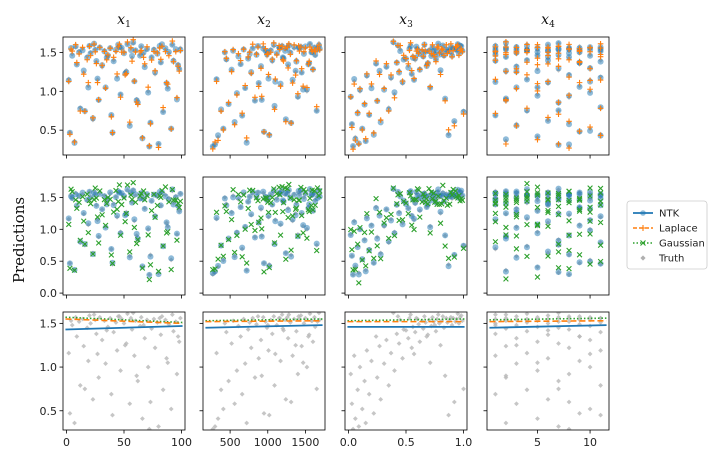 The width and height of the screenshot is (714, 458). What do you see at coordinates (669, 244) in the screenshot?
I see `legend-entry-gaussian: Gaussian` at bounding box center [669, 244].